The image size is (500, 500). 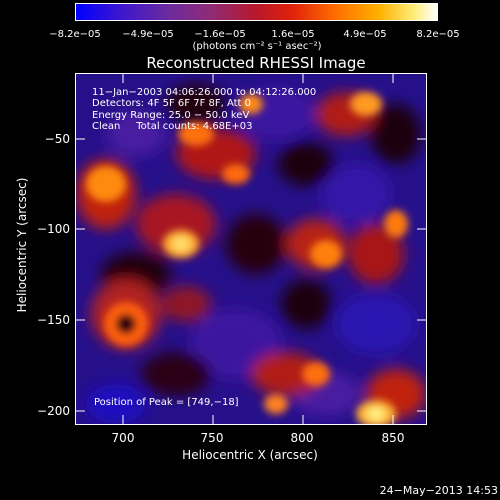 What do you see at coordinates (393, 438) in the screenshot?
I see `x-tick-label: 850` at bounding box center [393, 438].